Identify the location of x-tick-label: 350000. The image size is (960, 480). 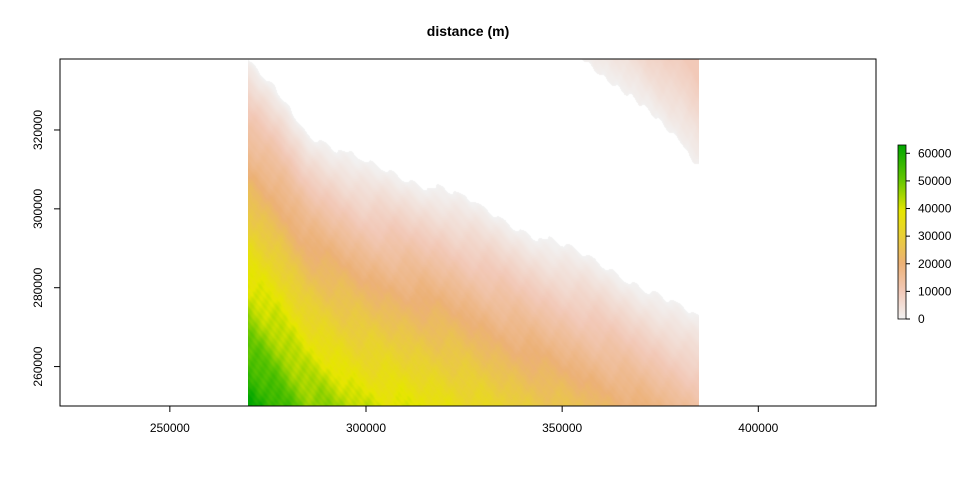
(562, 428).